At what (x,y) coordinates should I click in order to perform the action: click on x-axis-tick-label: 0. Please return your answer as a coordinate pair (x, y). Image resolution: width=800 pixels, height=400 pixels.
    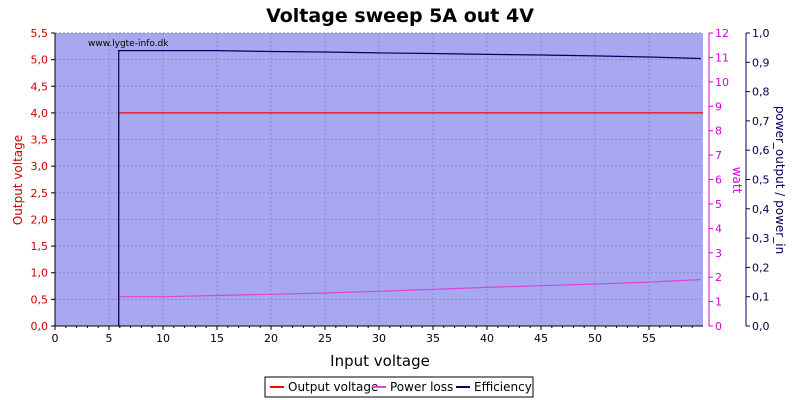
    Looking at the image, I should click on (55, 338).